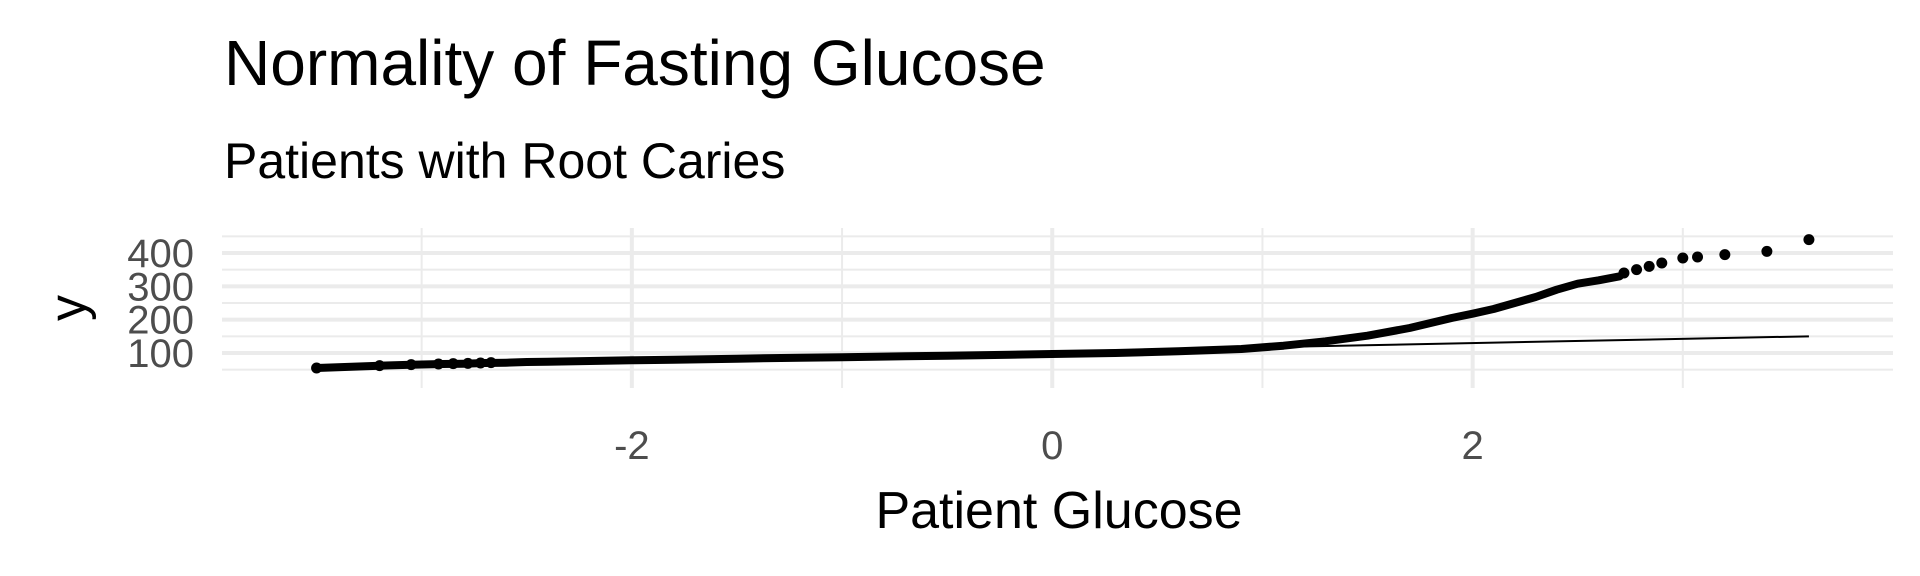 Image resolution: width=1920 pixels, height=576 pixels. What do you see at coordinates (160, 287) in the screenshot?
I see `y-tick-label: 300` at bounding box center [160, 287].